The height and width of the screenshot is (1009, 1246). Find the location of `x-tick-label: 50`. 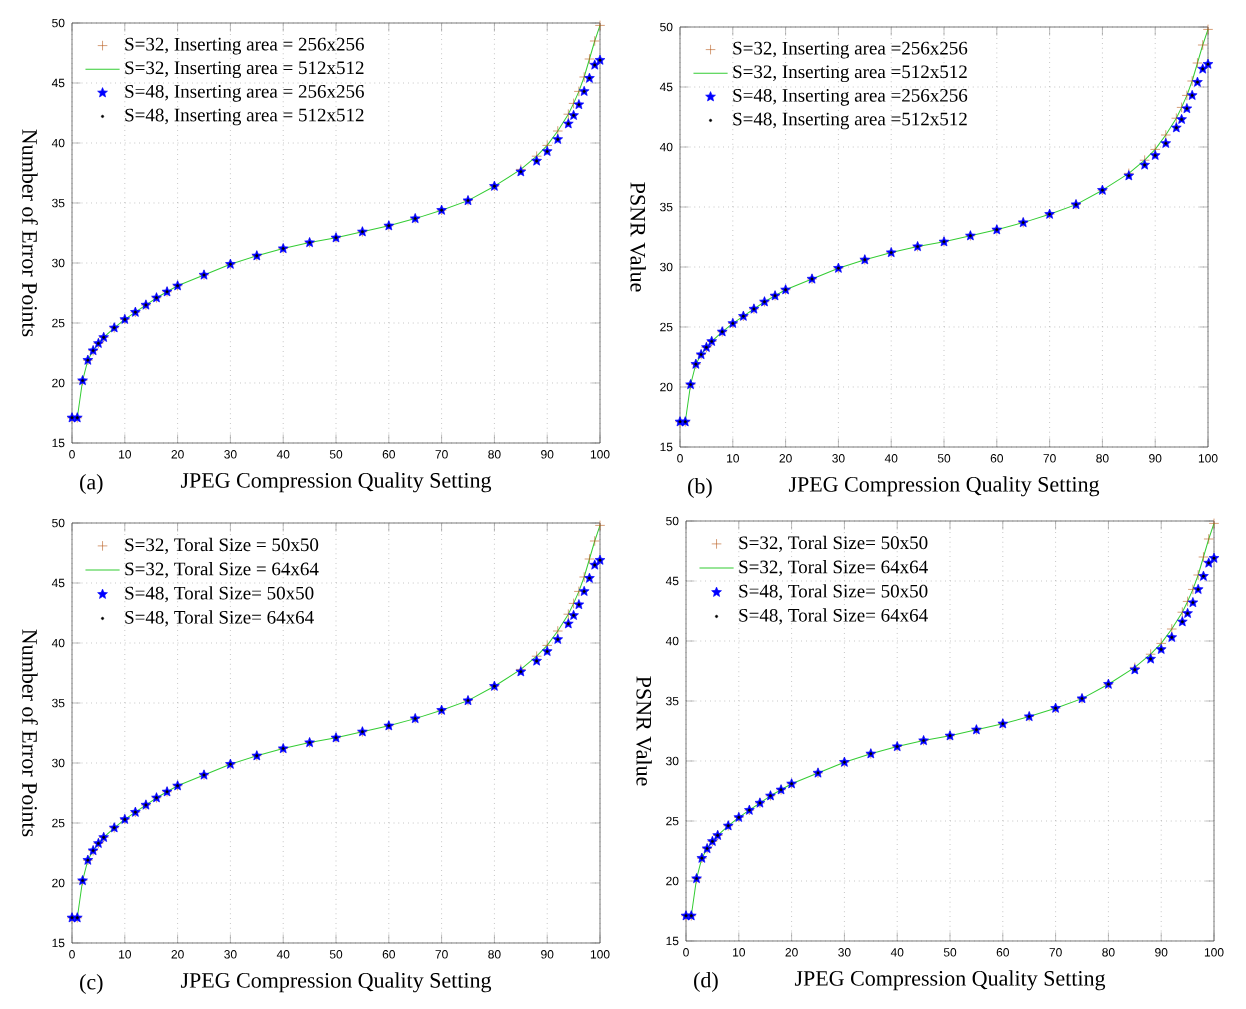

x-tick-label: 50 is located at coordinates (336, 954).